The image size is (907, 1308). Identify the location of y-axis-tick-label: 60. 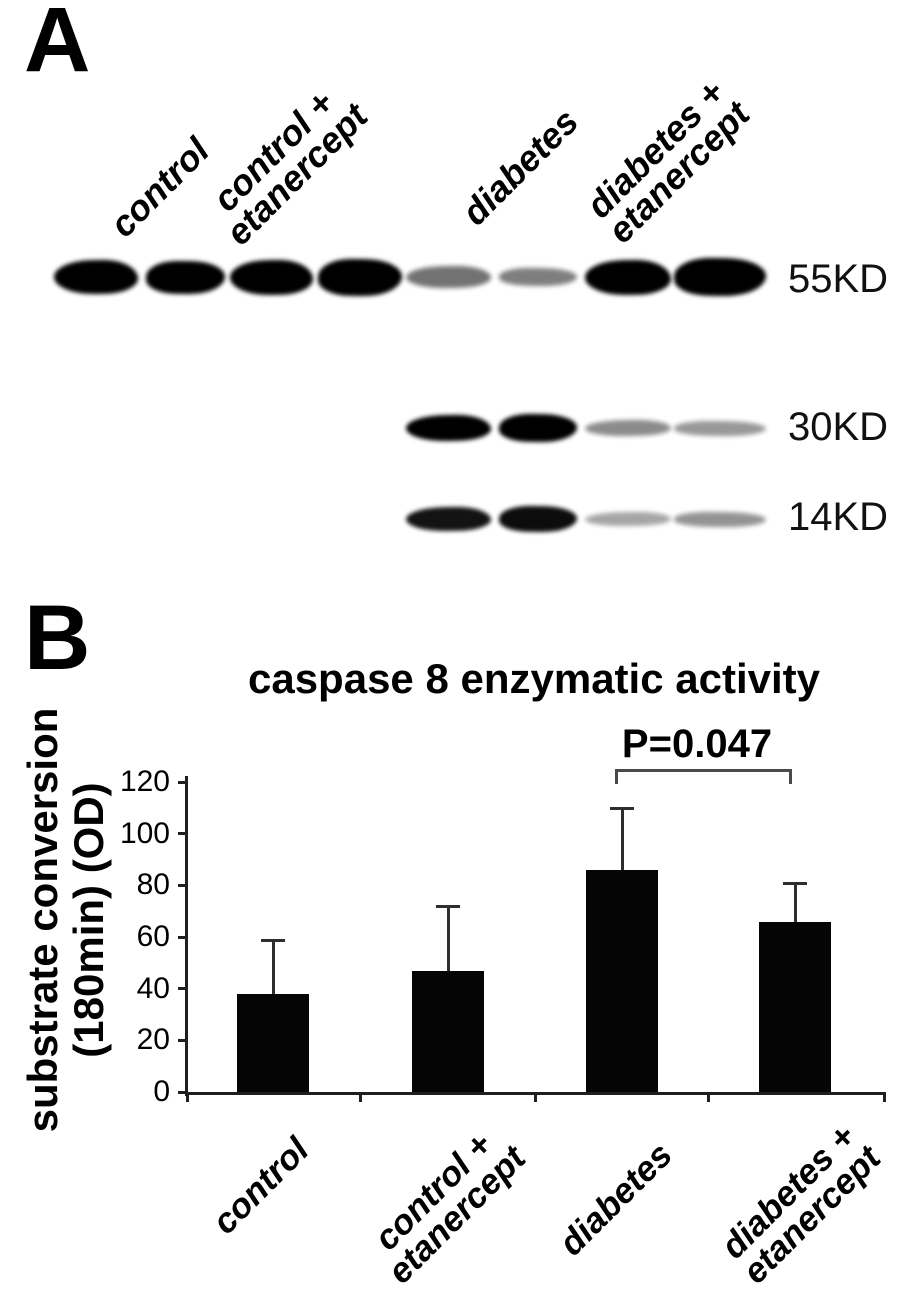
(153, 937).